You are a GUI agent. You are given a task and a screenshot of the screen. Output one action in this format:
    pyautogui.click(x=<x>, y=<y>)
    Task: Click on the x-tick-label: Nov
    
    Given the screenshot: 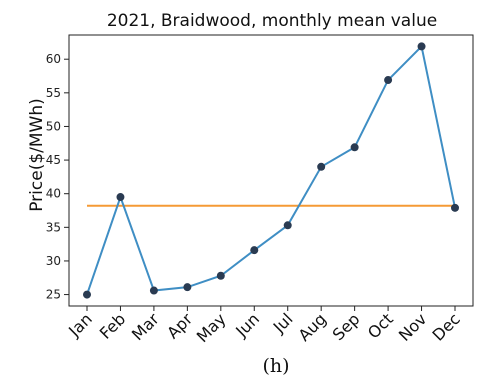 What is the action you would take?
    pyautogui.click(x=413, y=327)
    